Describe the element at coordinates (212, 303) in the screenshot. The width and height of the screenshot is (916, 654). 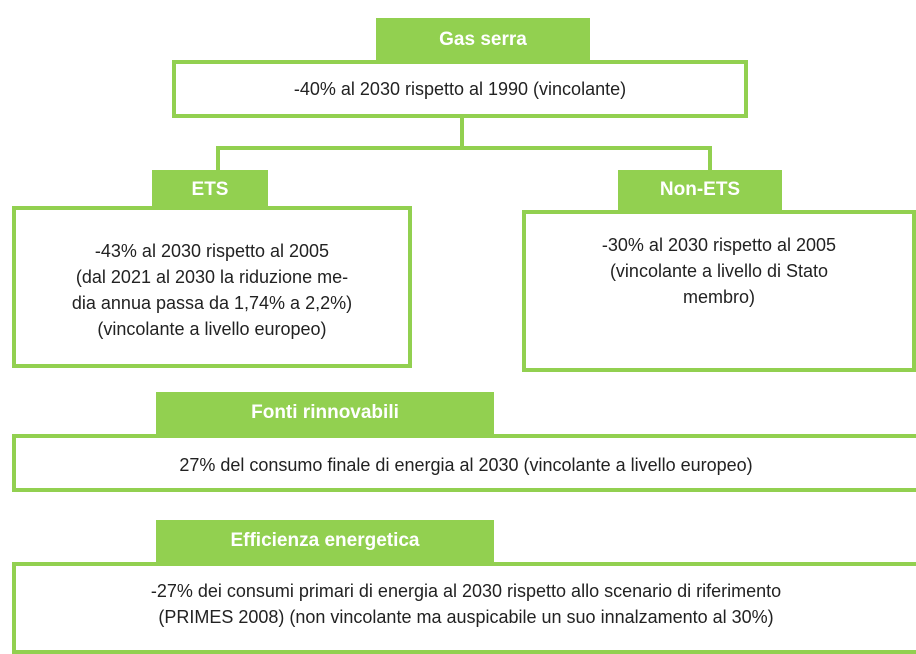
I see `node-text: dia annua passa da 1,74% a 2,2%)` at that location.